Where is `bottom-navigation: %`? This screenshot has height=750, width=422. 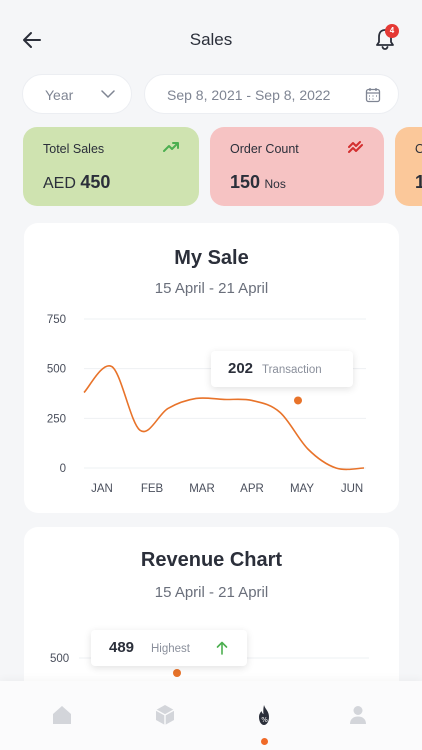
bottom-navigation: % is located at coordinates (211, 715).